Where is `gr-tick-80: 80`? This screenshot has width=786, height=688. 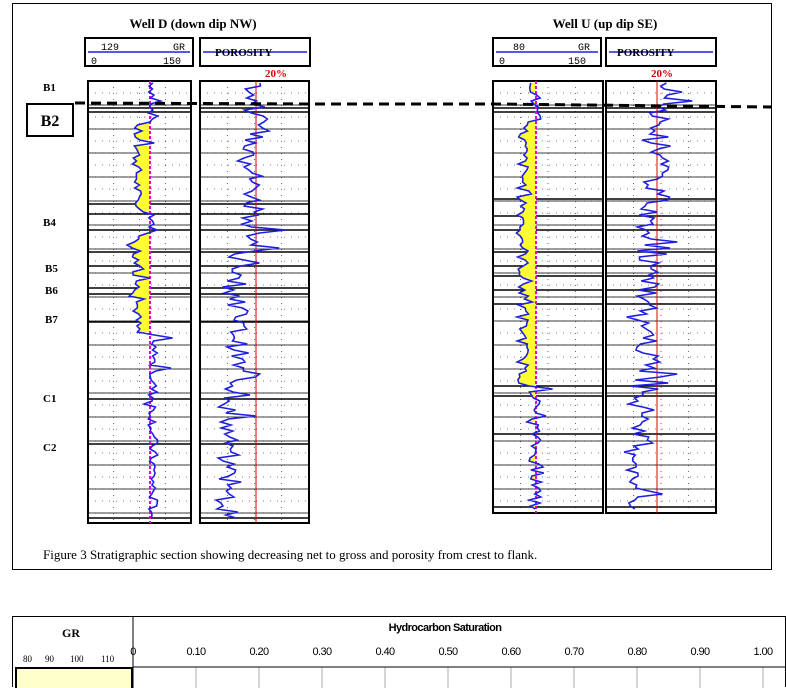 gr-tick-80: 80 is located at coordinates (28, 659).